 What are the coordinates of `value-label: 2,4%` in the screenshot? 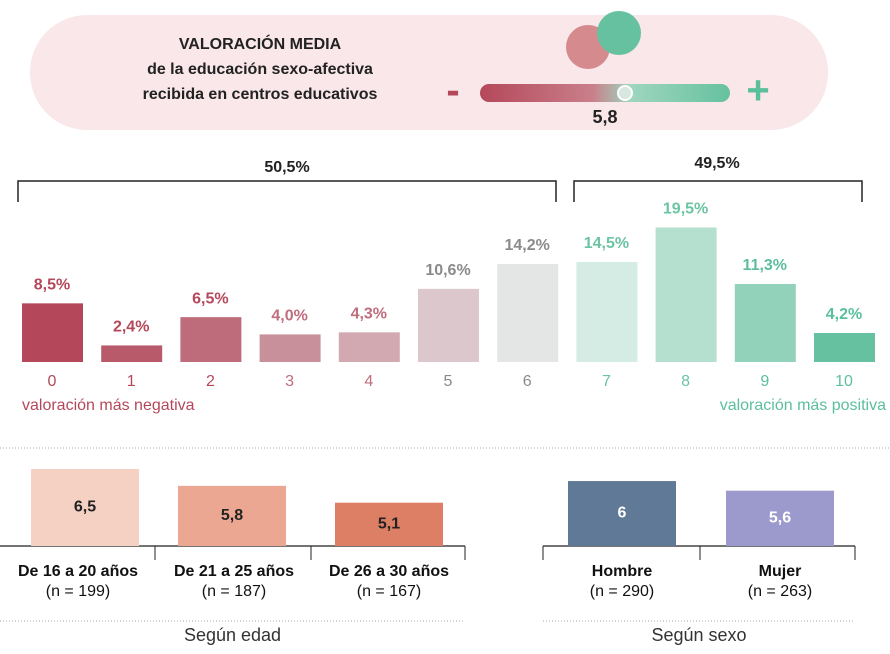 It's located at (131, 327).